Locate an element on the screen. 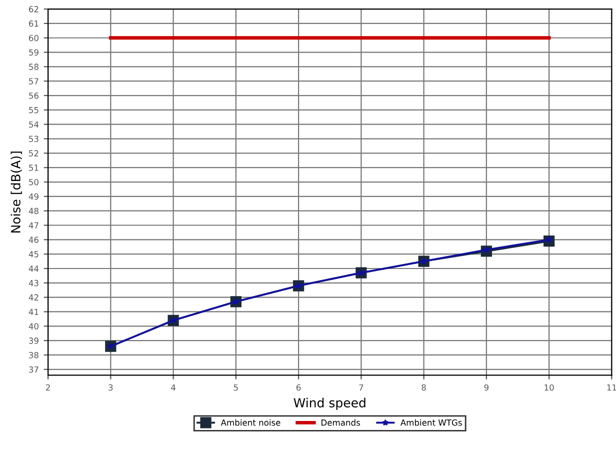 The height and width of the screenshot is (452, 616). x-axis-title: Wind speed is located at coordinates (330, 404).